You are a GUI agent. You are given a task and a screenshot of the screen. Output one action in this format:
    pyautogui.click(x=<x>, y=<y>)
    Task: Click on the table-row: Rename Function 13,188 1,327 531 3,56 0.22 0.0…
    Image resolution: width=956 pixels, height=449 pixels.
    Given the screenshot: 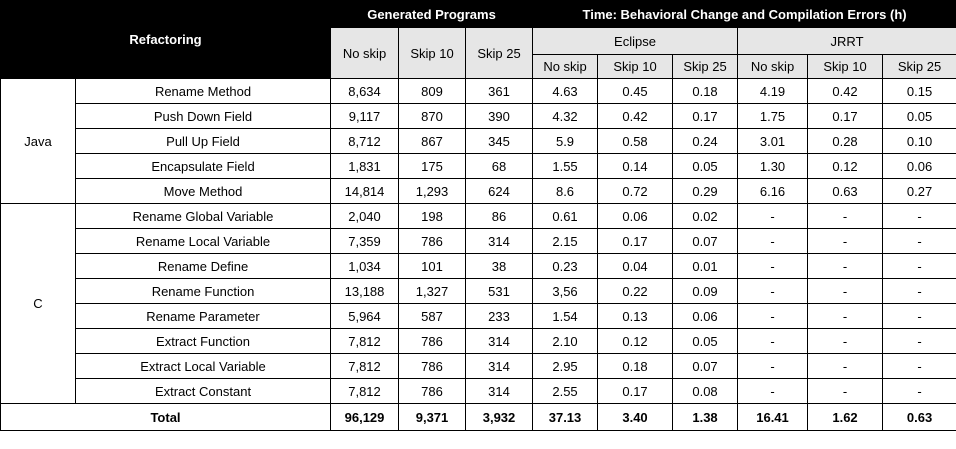 What is the action you would take?
    pyautogui.click(x=478, y=291)
    